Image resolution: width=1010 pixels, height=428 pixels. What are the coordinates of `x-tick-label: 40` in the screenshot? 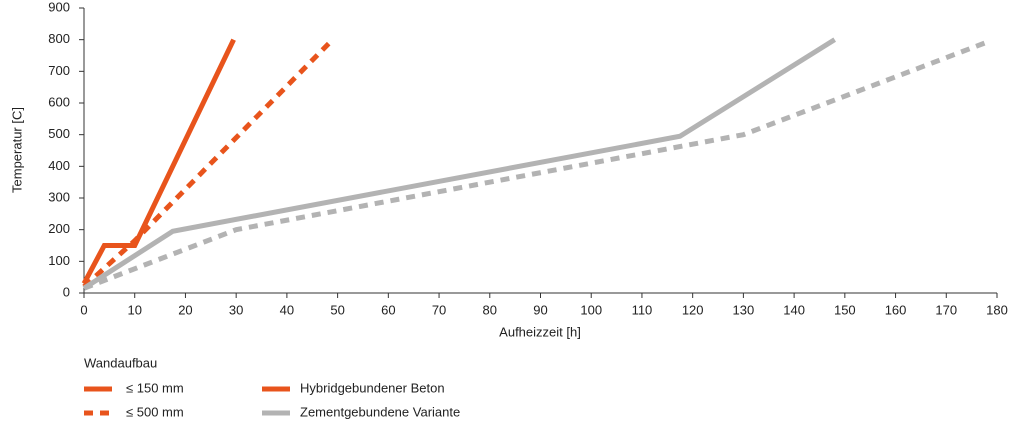 It's located at (287, 309).